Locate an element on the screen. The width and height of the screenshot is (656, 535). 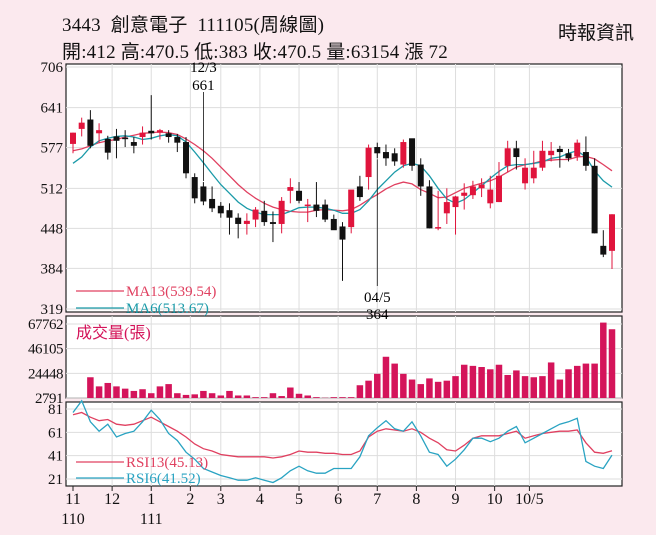
x-tick-label: 5 is located at coordinates (299, 499).